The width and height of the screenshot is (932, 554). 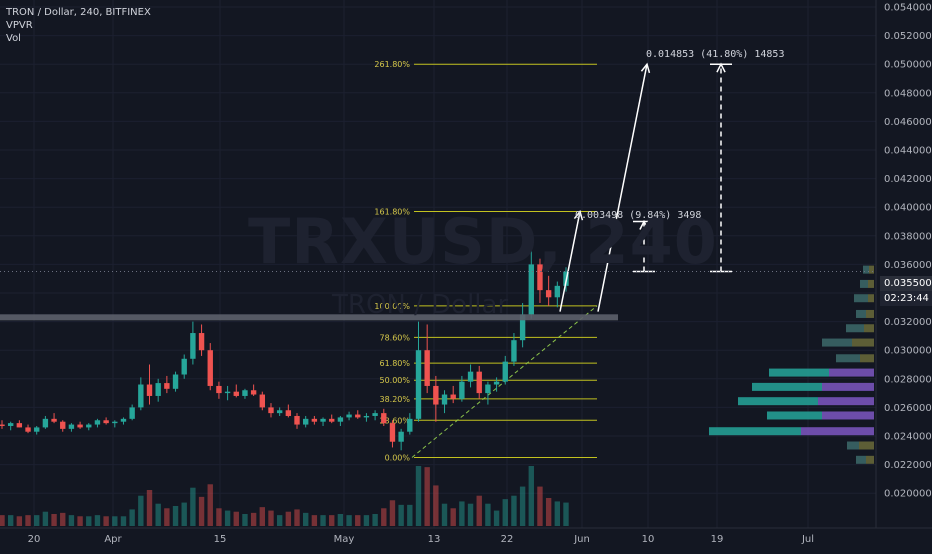 What do you see at coordinates (908, 322) in the screenshot?
I see `price-tick-label: 0.032000` at bounding box center [908, 322].